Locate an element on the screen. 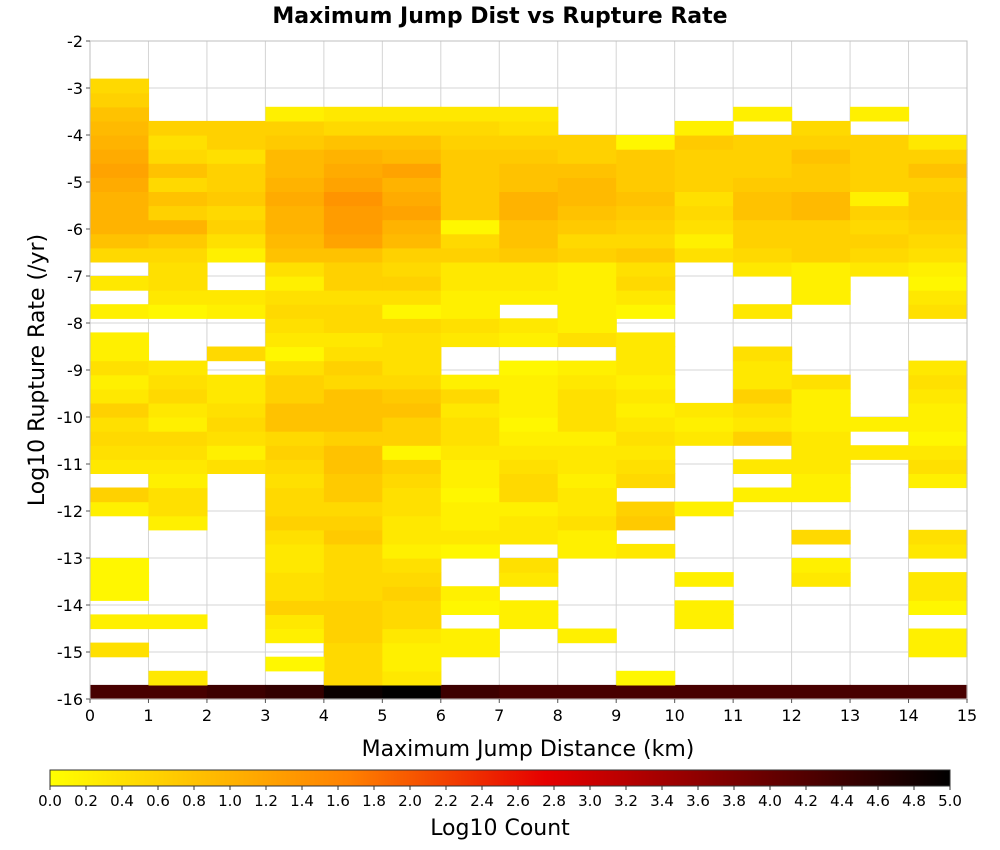 Image resolution: width=1000 pixels, height=850 pixels. colorbar-tick-label: 2.6 is located at coordinates (518, 801).